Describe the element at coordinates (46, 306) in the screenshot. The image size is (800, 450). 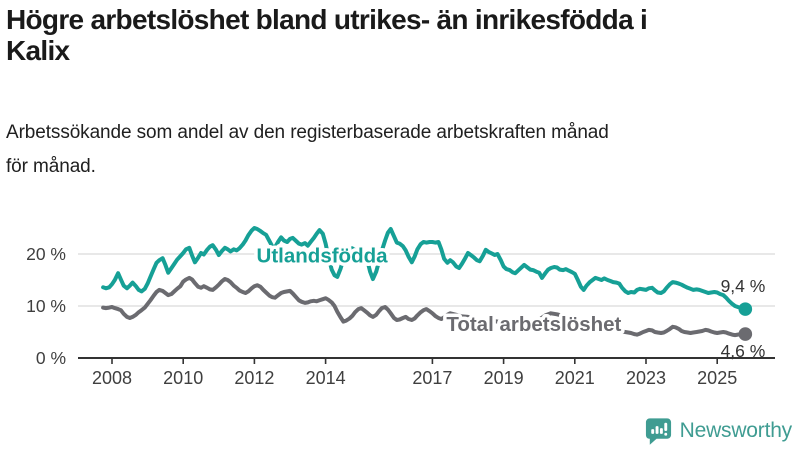
I see `y-tick-label-10: 10 %` at that location.